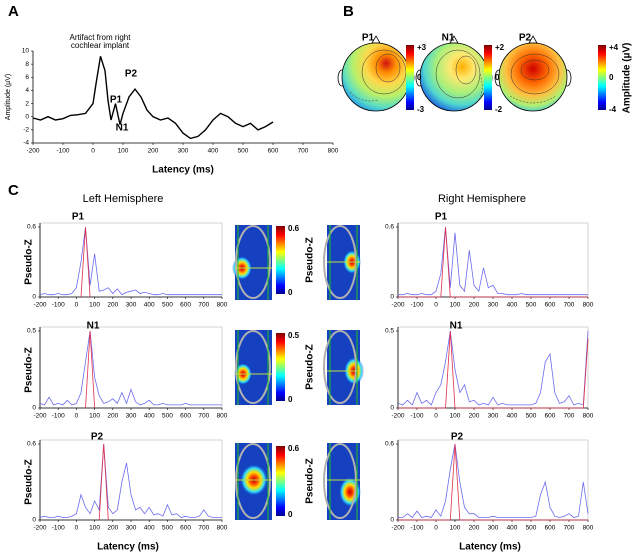 The height and width of the screenshot is (554, 635). Describe the element at coordinates (294, 335) in the screenshot. I see `colorbar-label: 0.5` at that location.